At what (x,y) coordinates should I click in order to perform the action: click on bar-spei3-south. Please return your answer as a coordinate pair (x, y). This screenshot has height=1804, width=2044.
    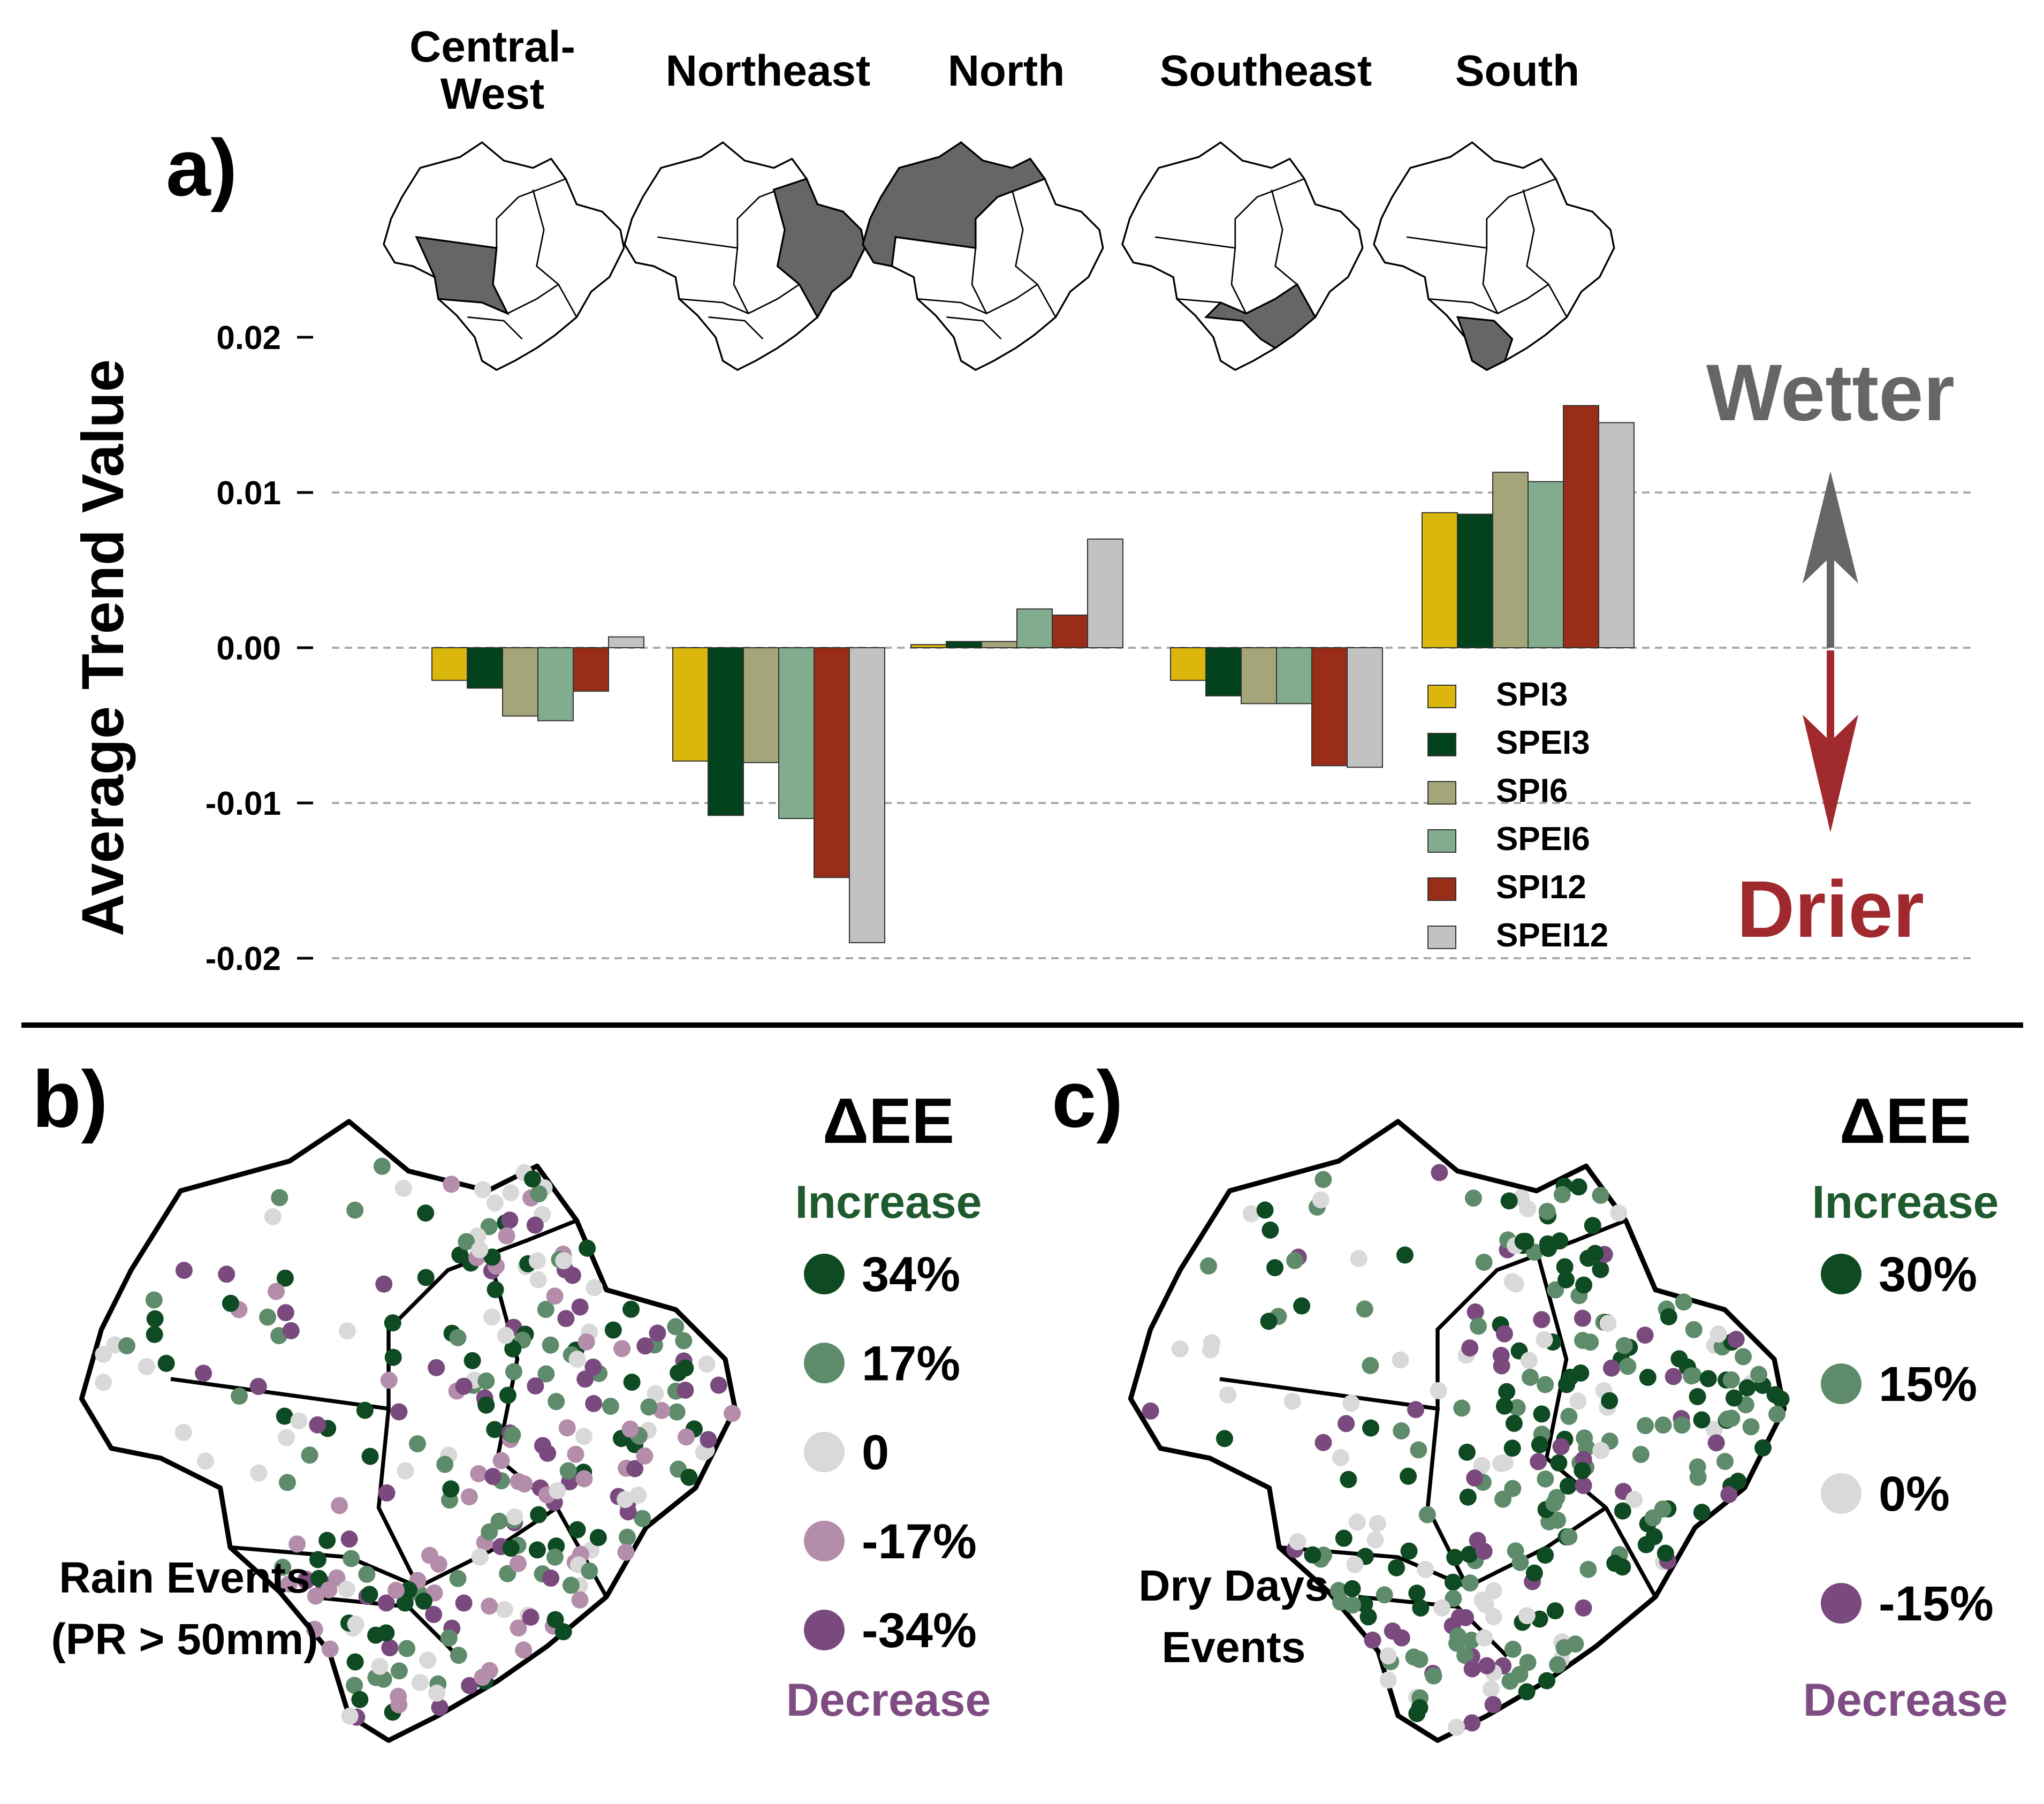
    Looking at the image, I should click on (1475, 580).